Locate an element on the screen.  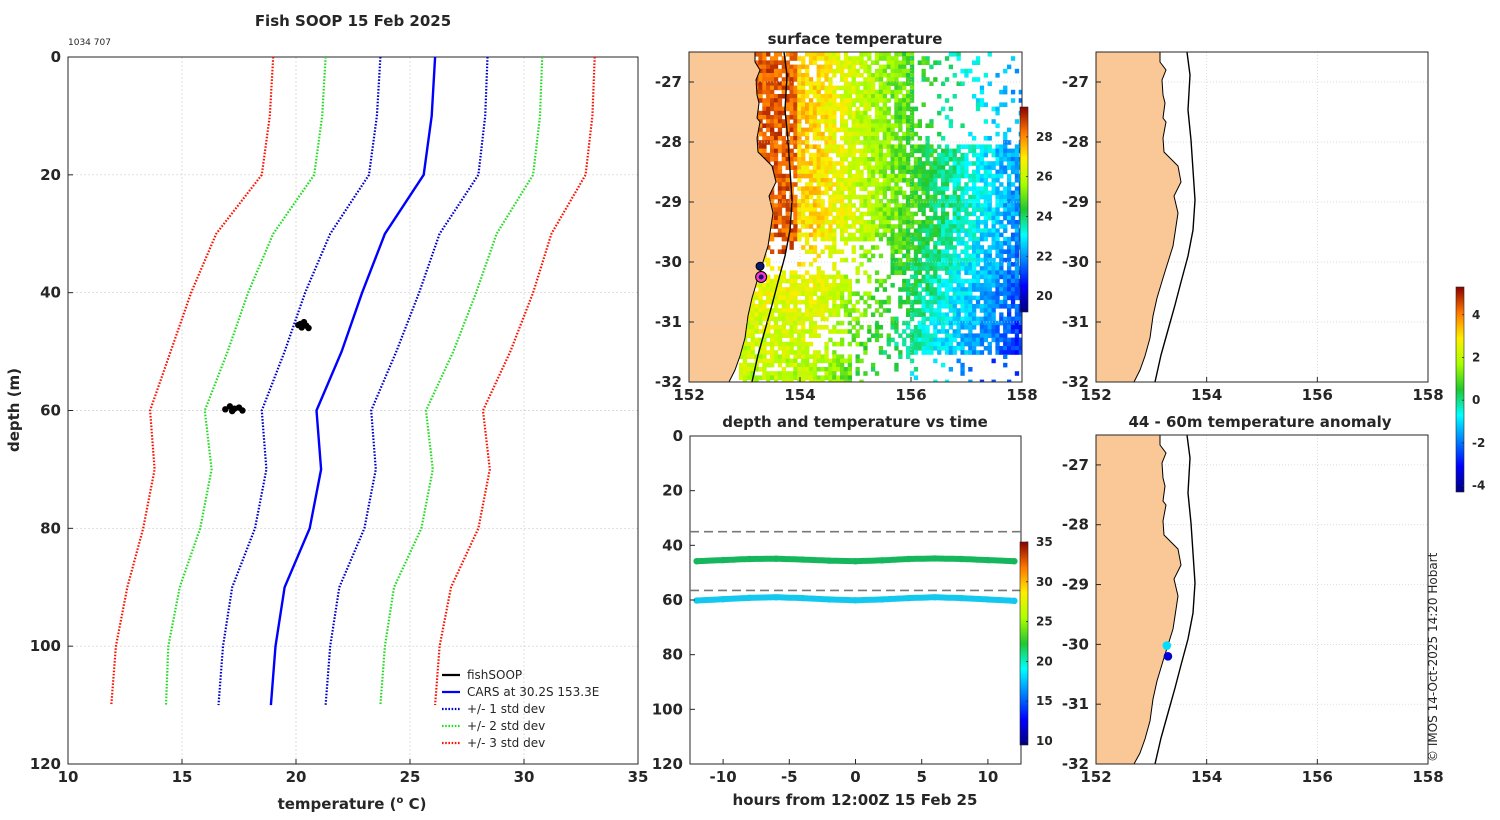
time-series-ytick-label: 60 is located at coordinates (672, 600).